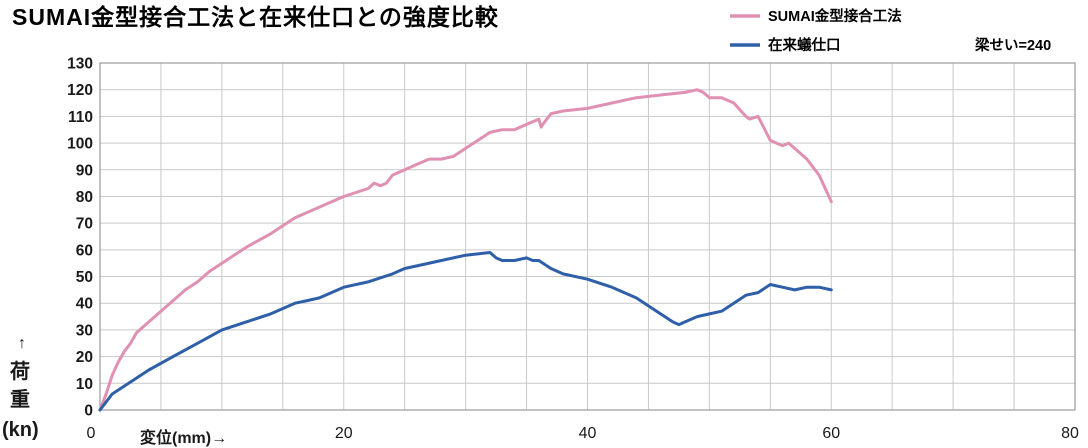  I want to click on y-tick-label: 0, so click(88, 411).